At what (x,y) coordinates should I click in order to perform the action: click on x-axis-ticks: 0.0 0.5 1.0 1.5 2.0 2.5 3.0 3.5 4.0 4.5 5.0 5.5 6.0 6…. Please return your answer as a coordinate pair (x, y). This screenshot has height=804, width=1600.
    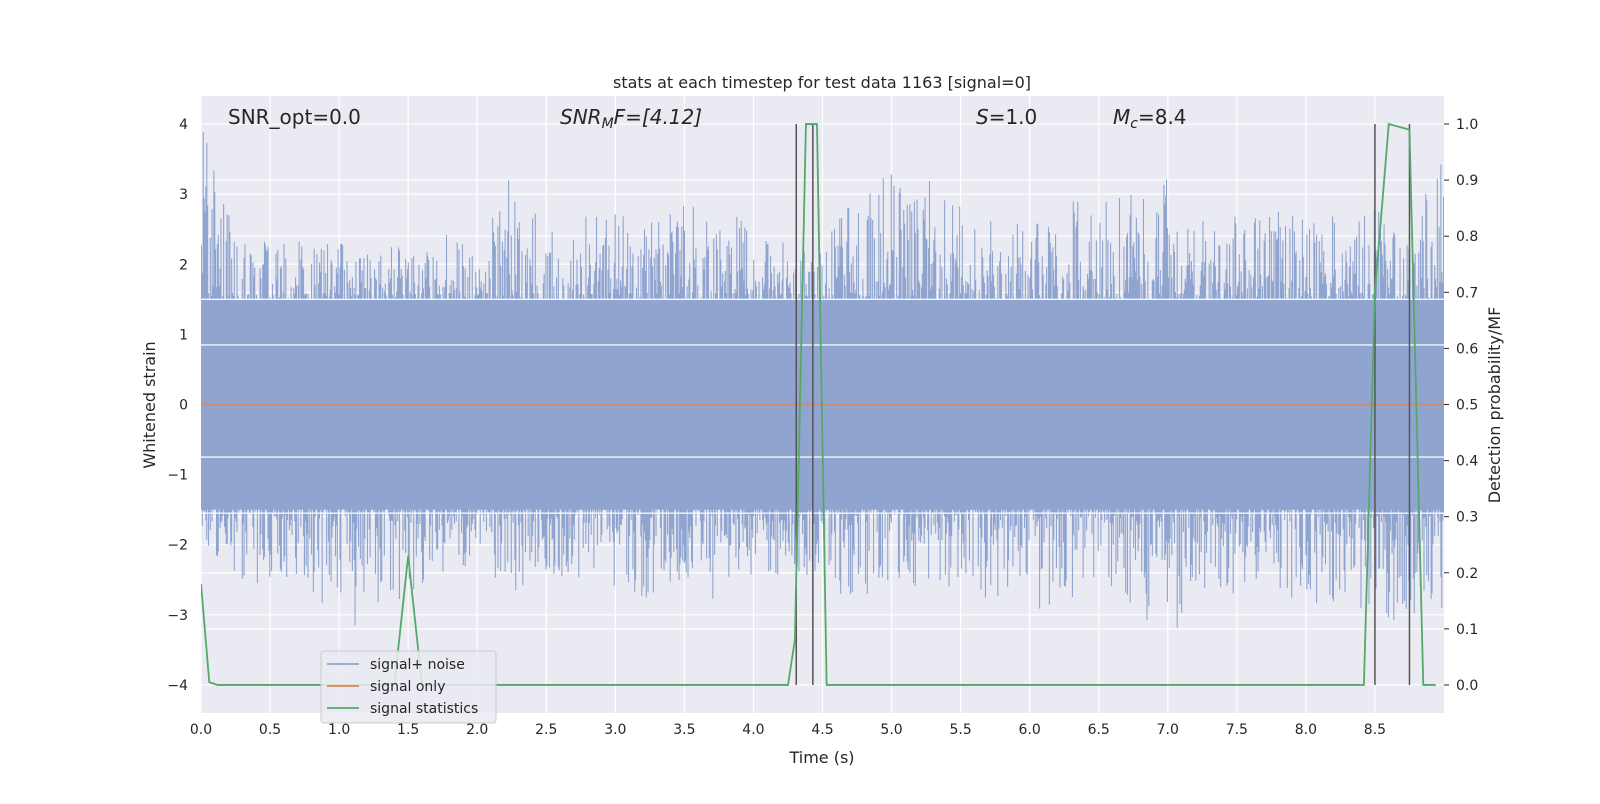
    Looking at the image, I should click on (788, 730).